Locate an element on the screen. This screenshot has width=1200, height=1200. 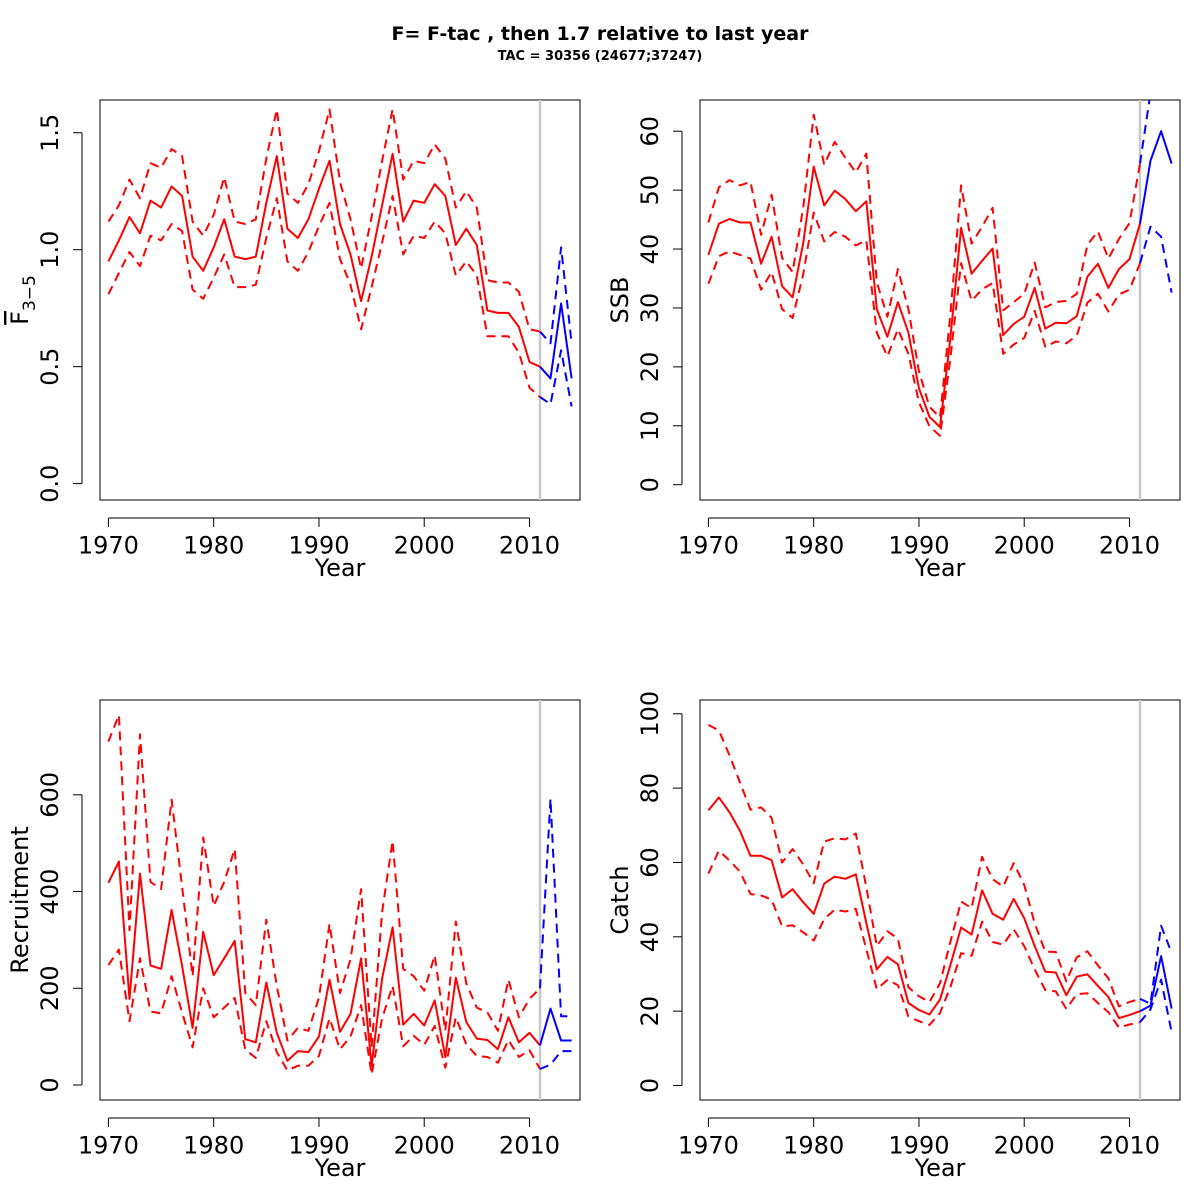
y-tick-label: 30 is located at coordinates (650, 308).